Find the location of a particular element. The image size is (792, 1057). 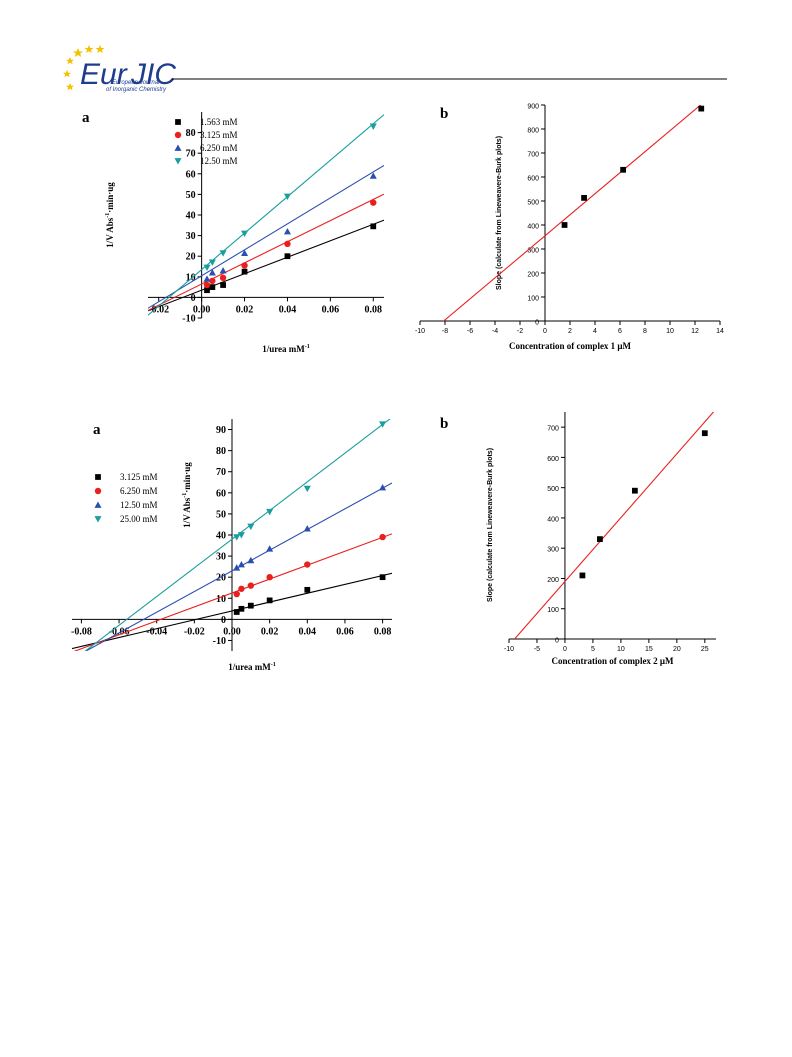

x-tick-label: 2 is located at coordinates (570, 331).